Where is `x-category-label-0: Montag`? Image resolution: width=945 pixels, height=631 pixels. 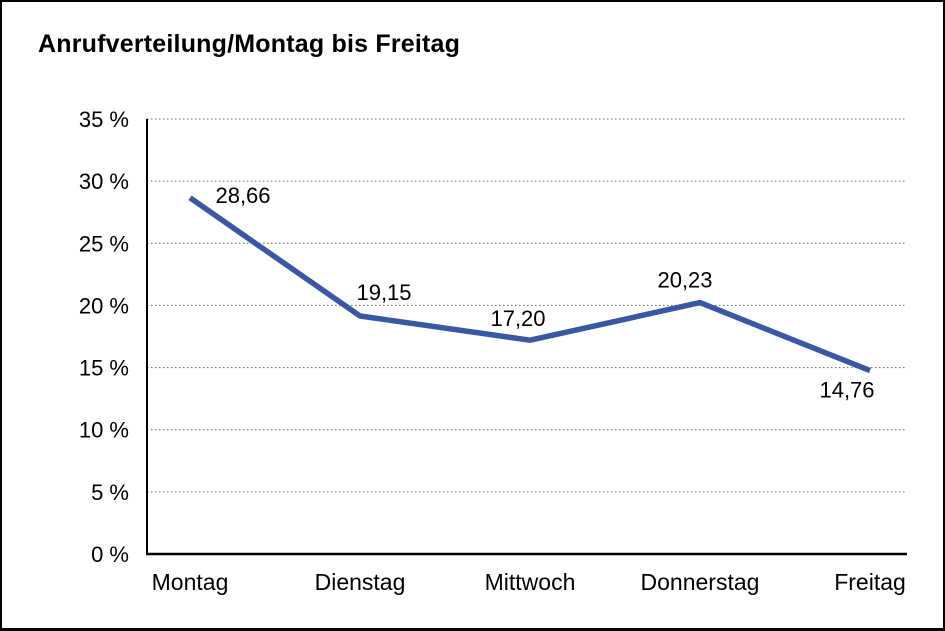
x-category-label-0: Montag is located at coordinates (190, 582).